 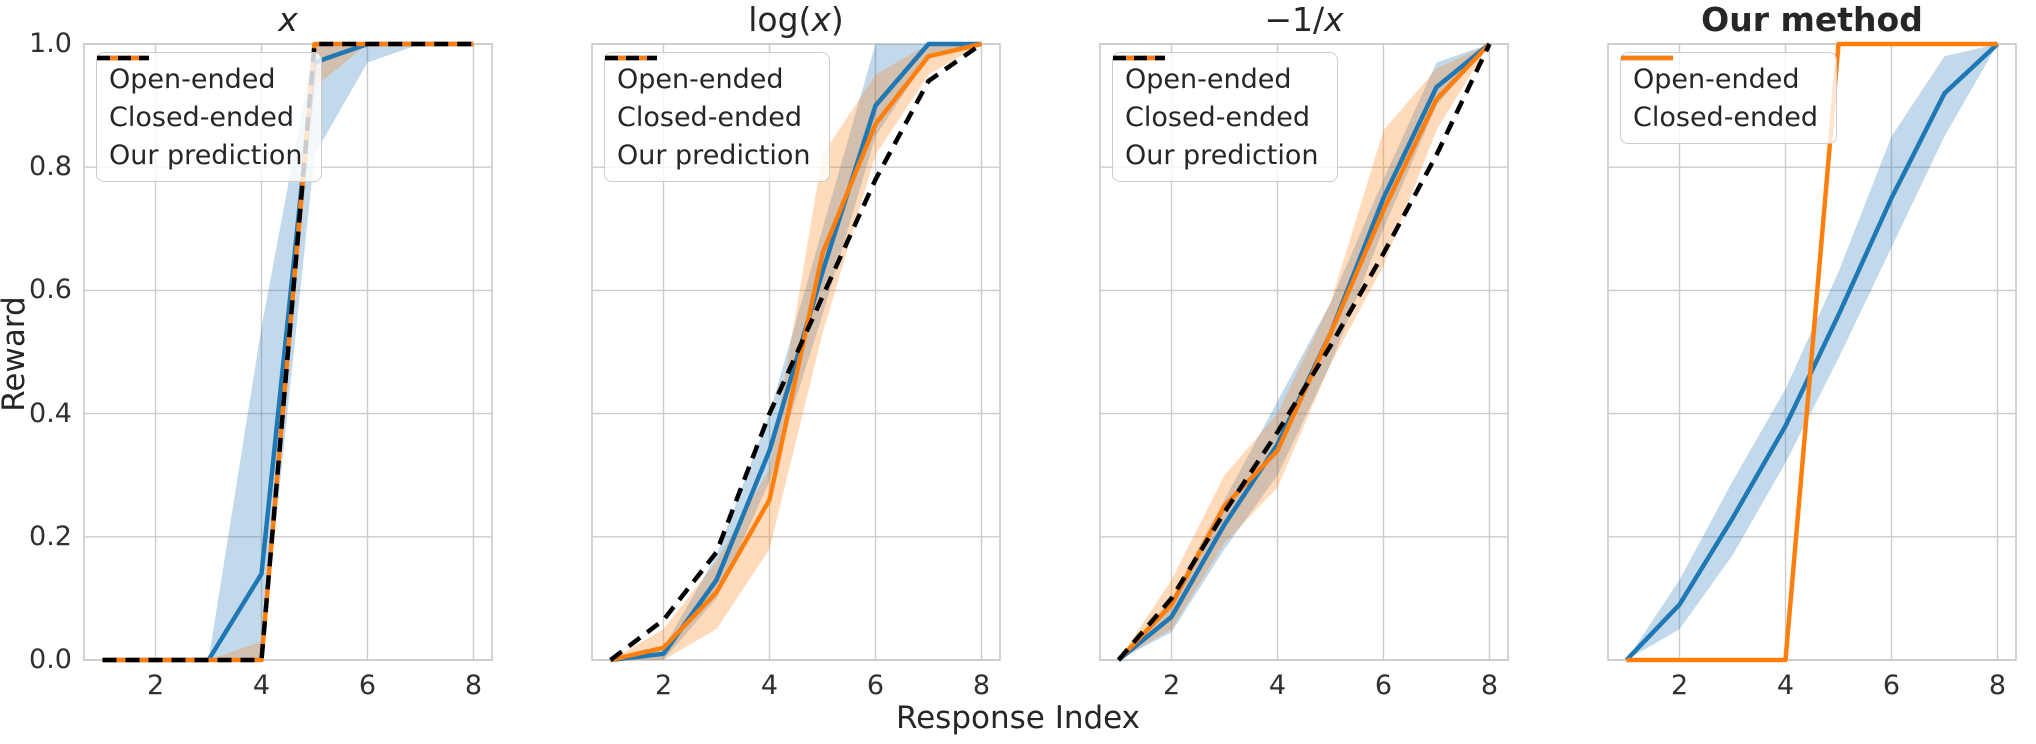 I want to click on title-char: 1, so click(x=1302, y=19).